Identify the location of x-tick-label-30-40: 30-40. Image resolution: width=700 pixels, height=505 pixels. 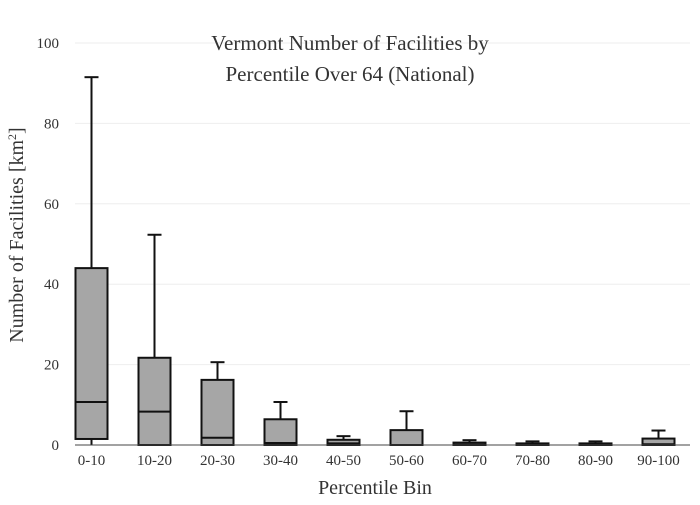
(280, 461).